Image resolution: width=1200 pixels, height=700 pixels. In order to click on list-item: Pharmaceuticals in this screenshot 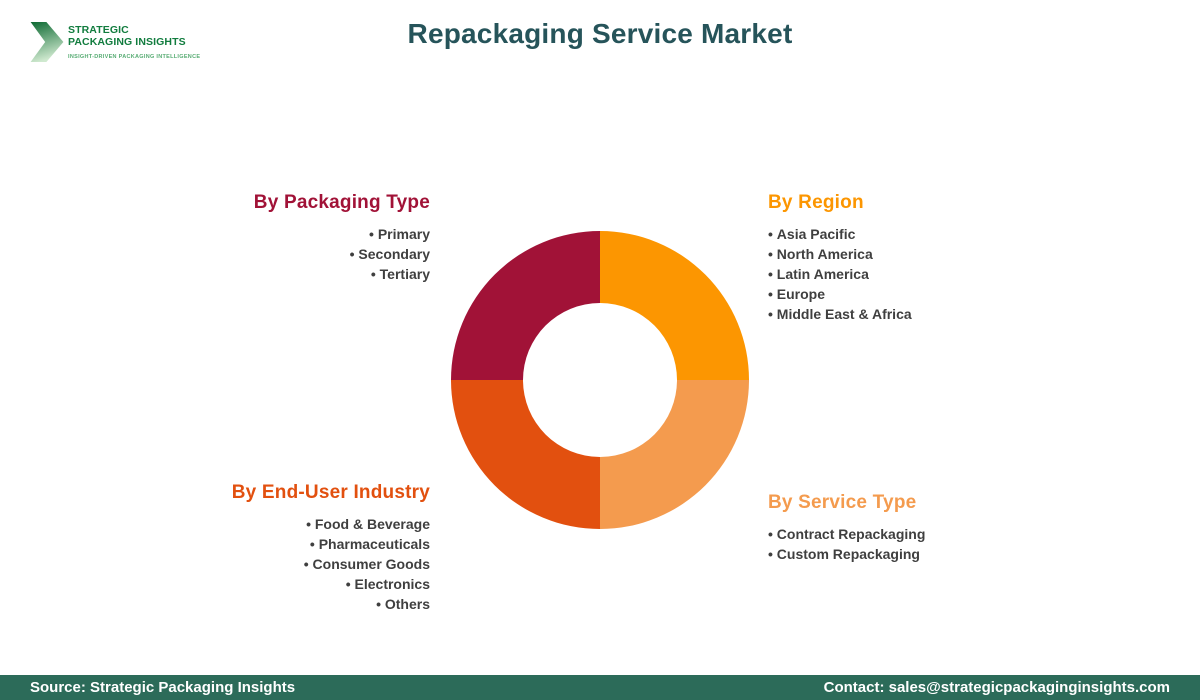, I will do `click(331, 544)`.